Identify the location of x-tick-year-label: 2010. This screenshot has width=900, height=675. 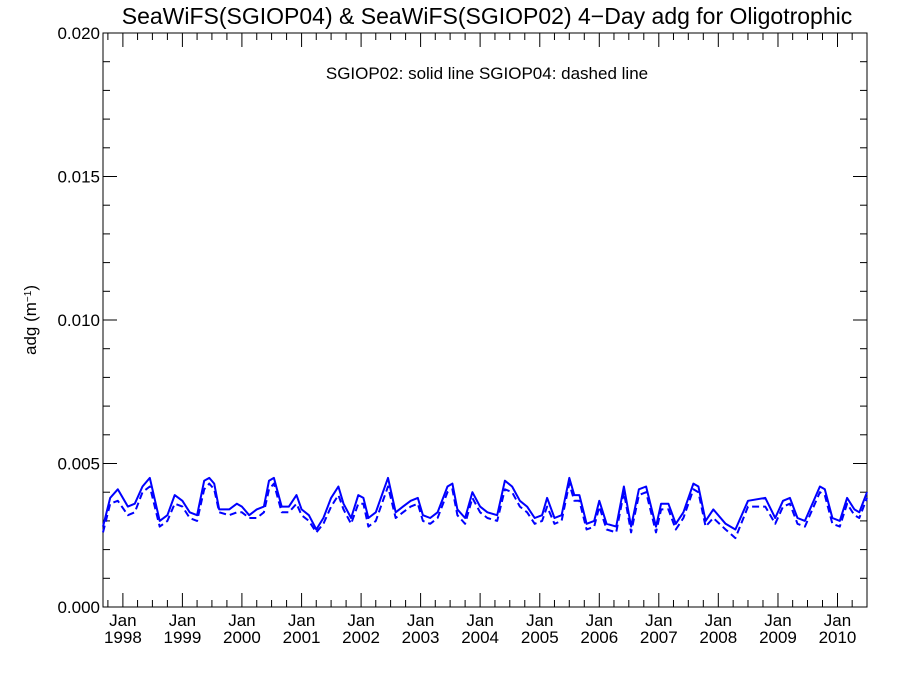
(838, 637).